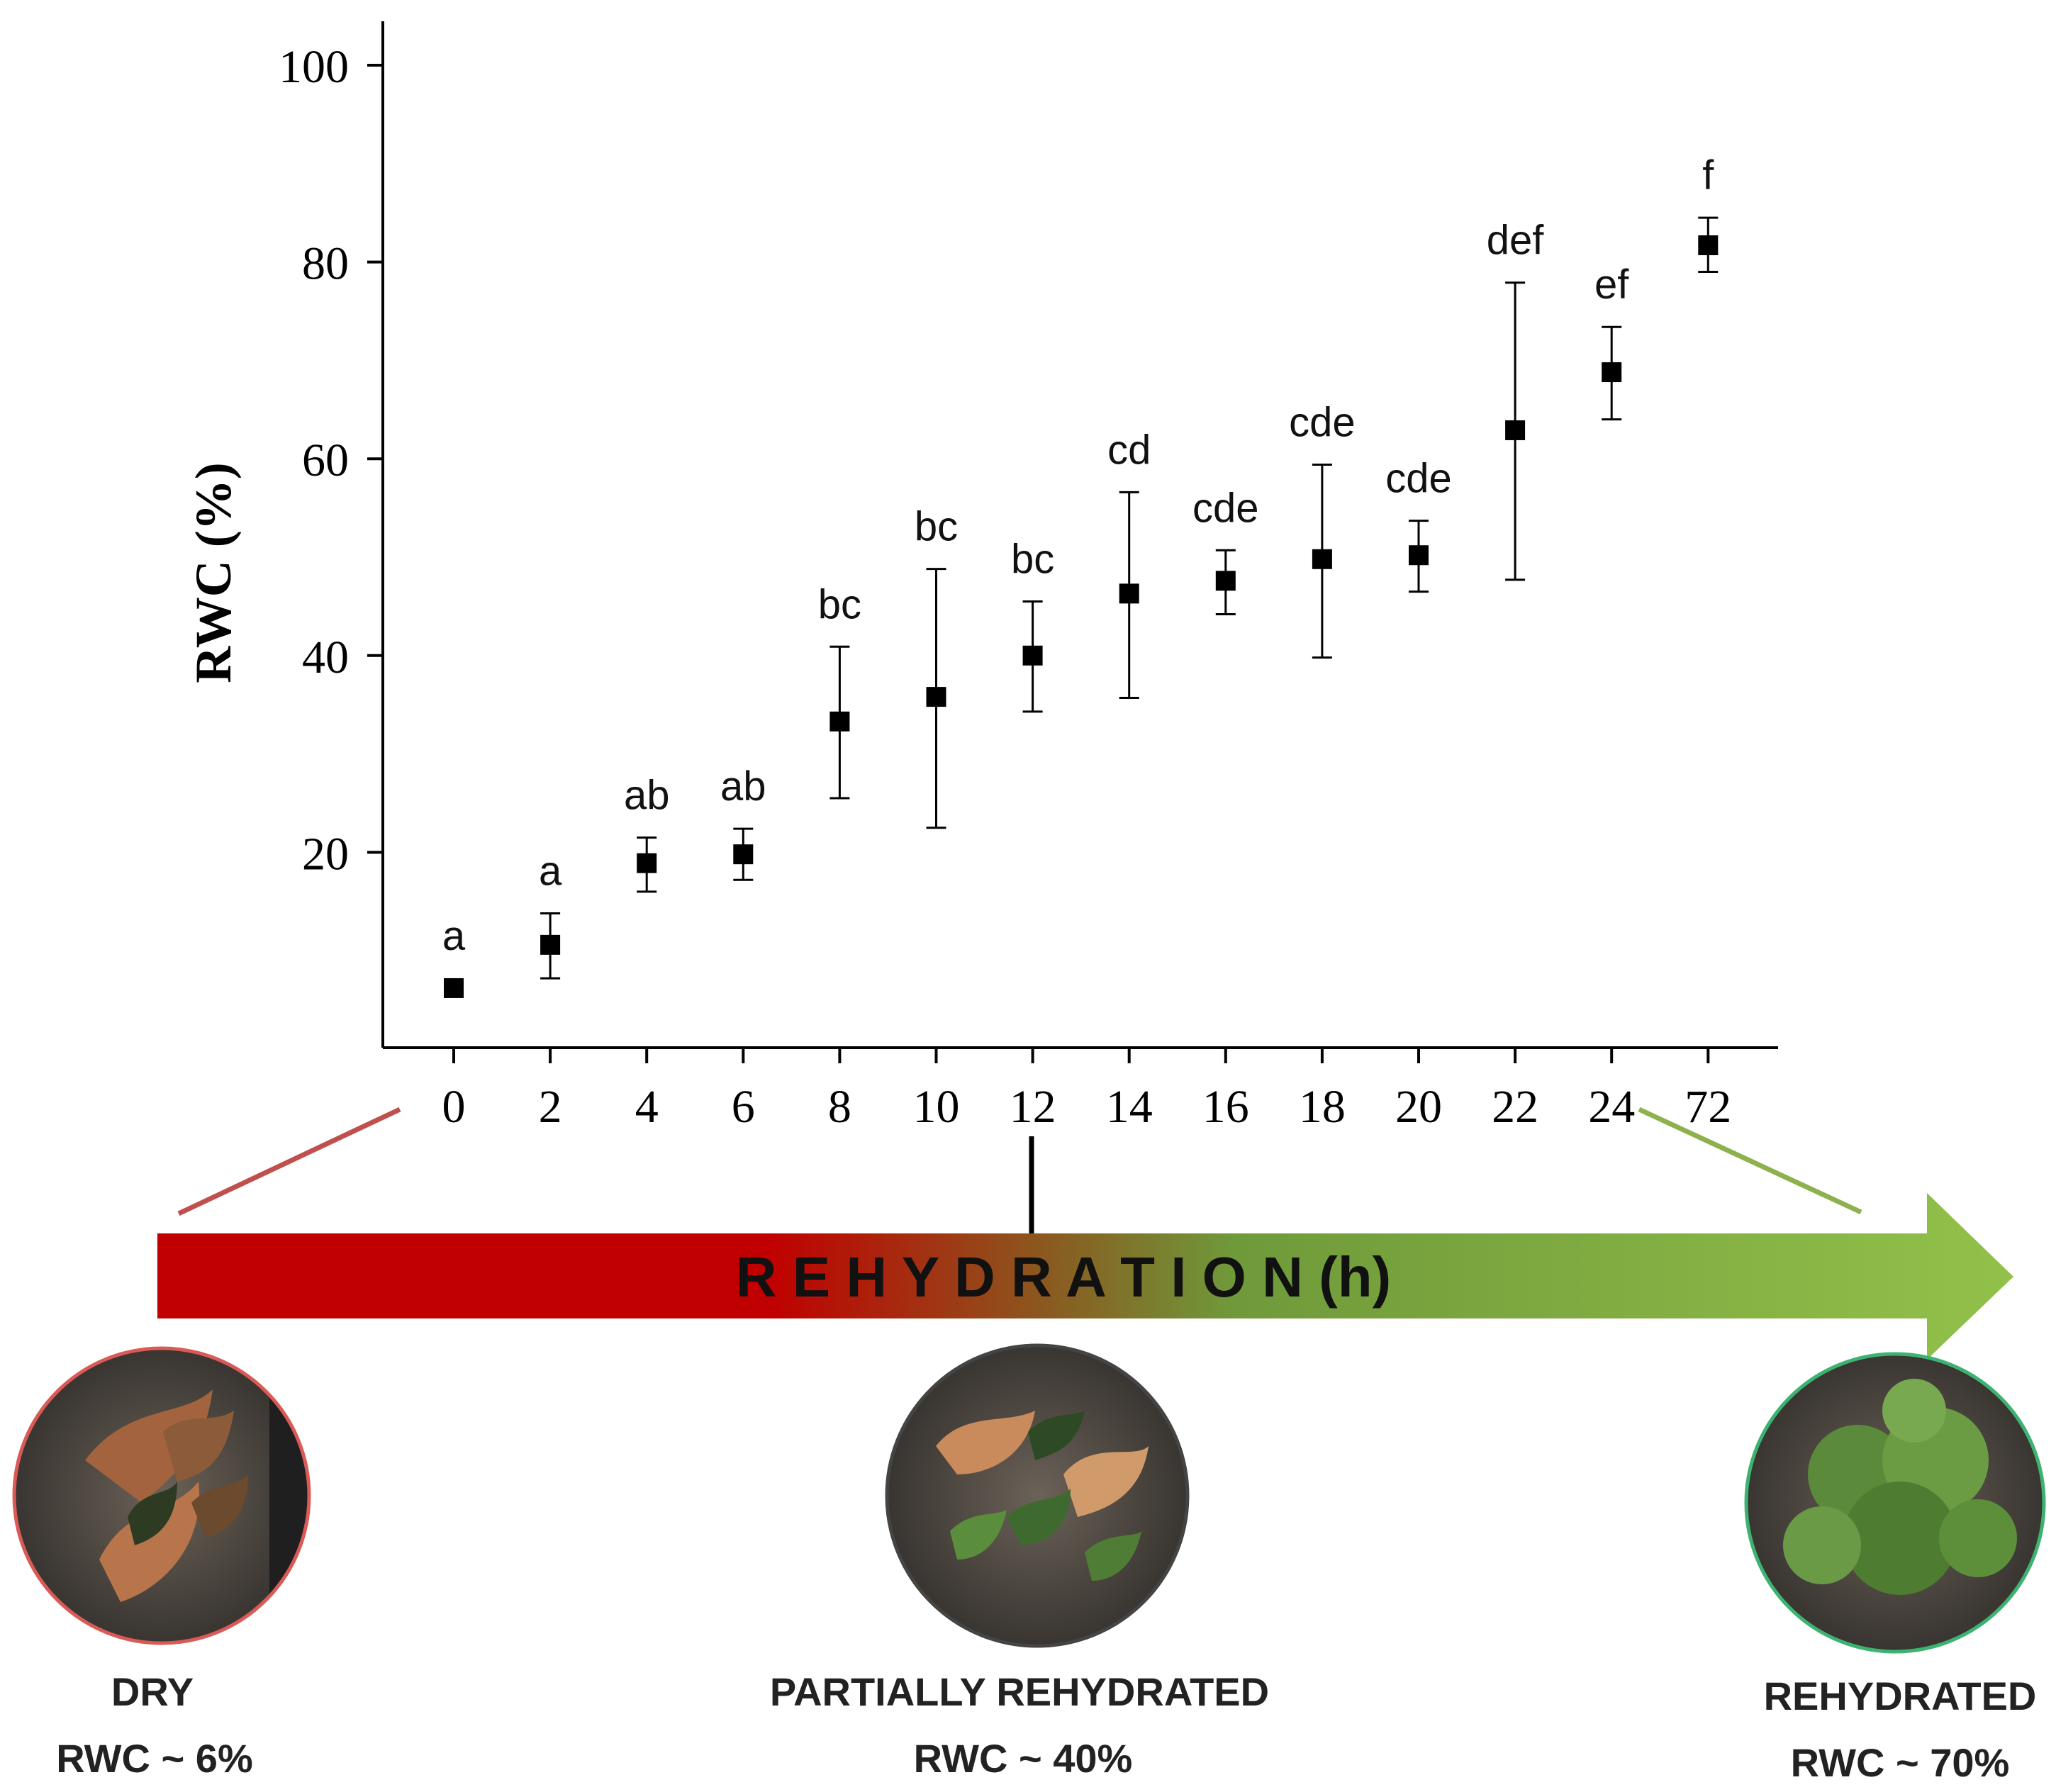  Describe the element at coordinates (326, 854) in the screenshot. I see `y-tick-label-20: 20` at that location.